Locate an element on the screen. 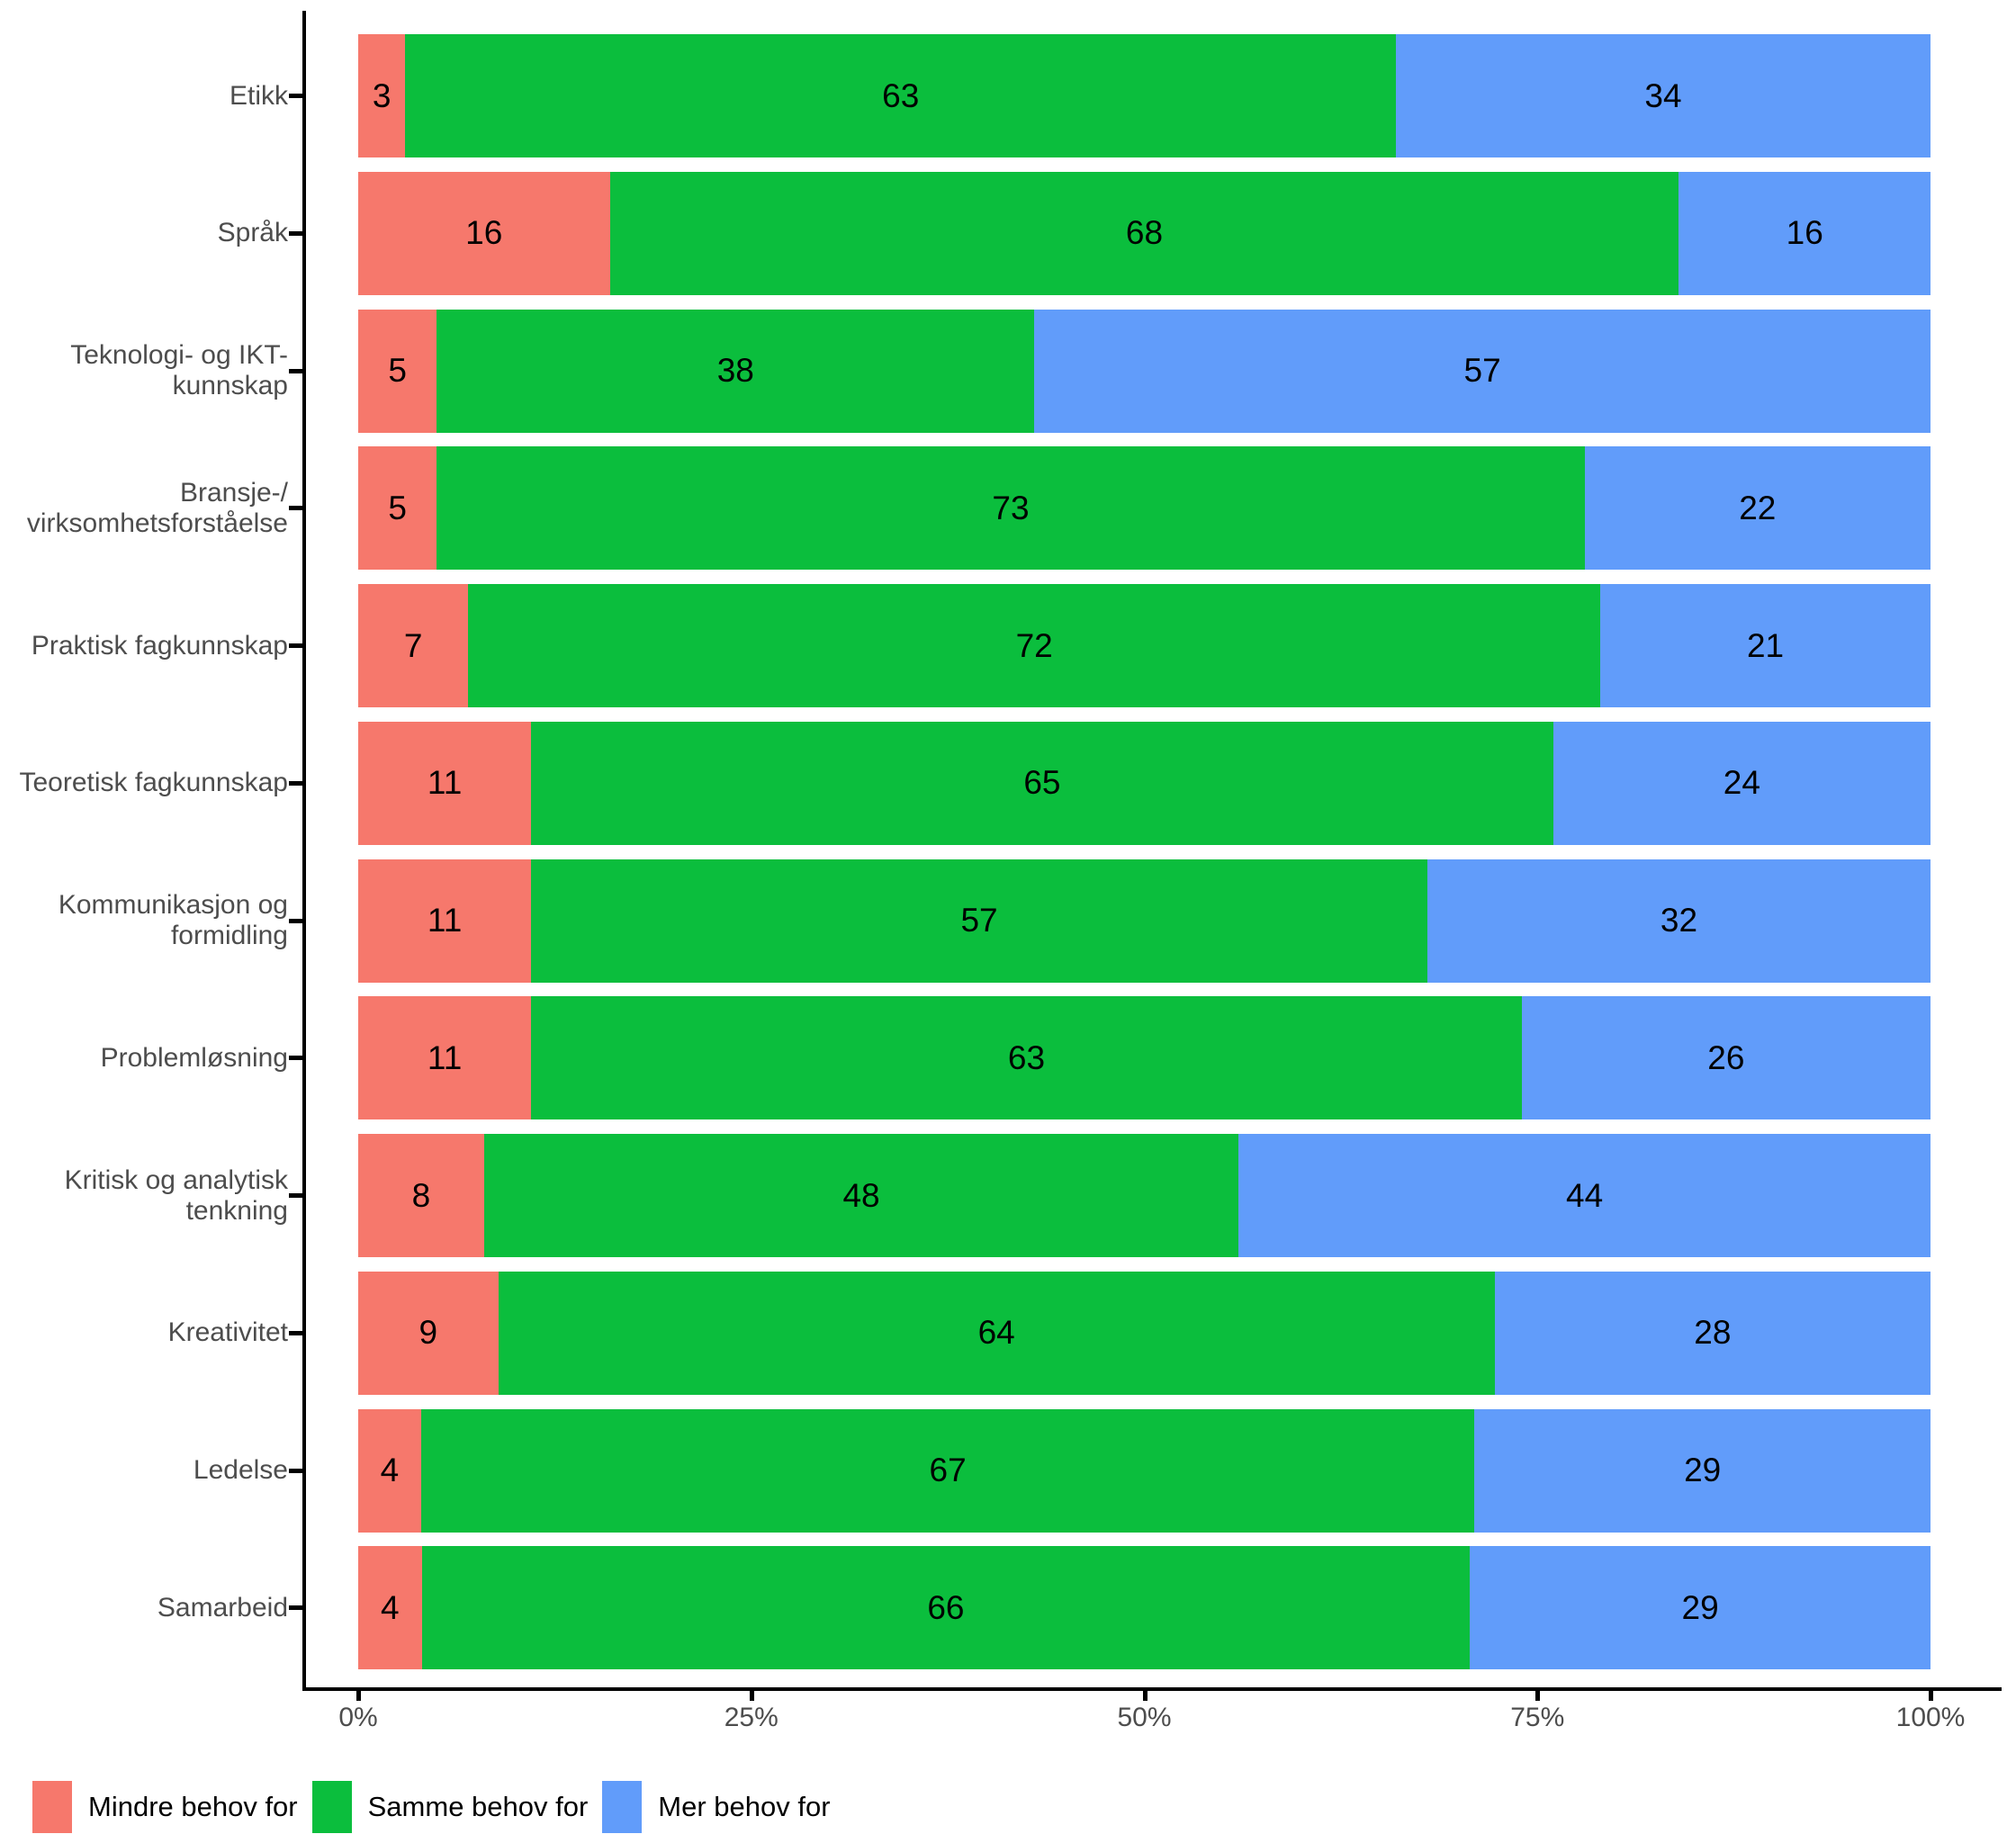 This screenshot has height=1843, width=2016. stacked-bar: 5 73 22 is located at coordinates (1144, 508).